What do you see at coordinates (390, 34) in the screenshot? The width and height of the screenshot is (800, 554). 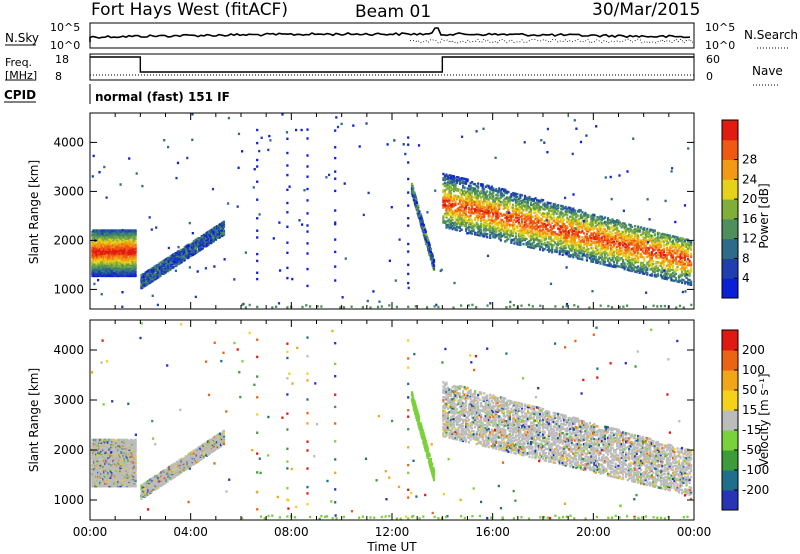 I see `nsky-trace` at bounding box center [390, 34].